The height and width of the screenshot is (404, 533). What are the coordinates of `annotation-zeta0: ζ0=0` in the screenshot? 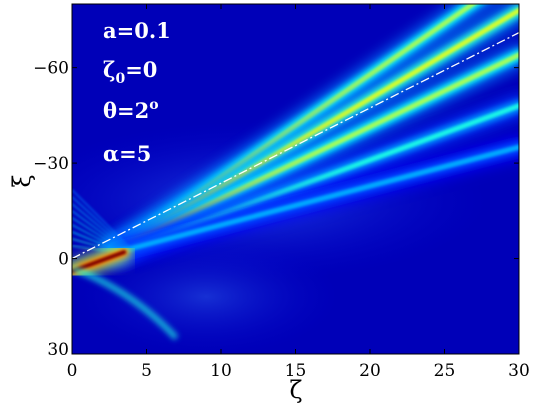 It's located at (130, 72).